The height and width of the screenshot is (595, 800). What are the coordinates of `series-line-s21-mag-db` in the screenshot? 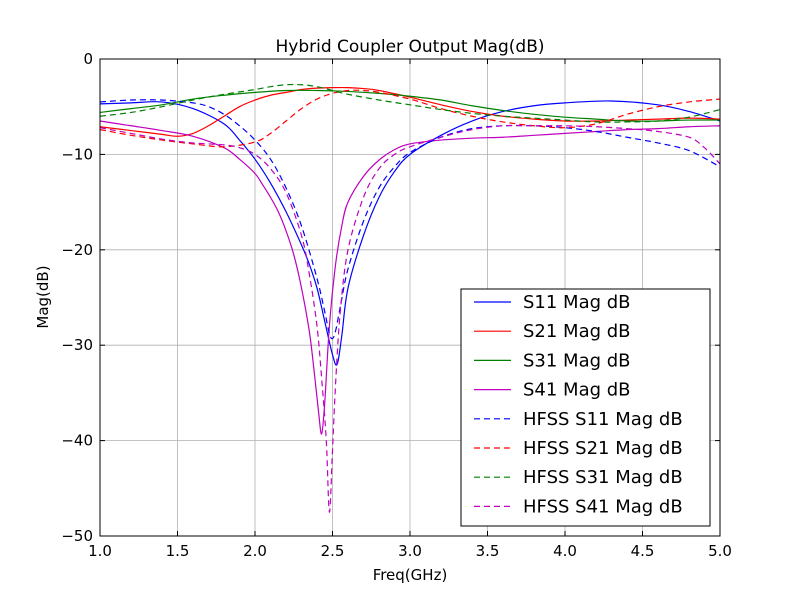 It's located at (410, 111).